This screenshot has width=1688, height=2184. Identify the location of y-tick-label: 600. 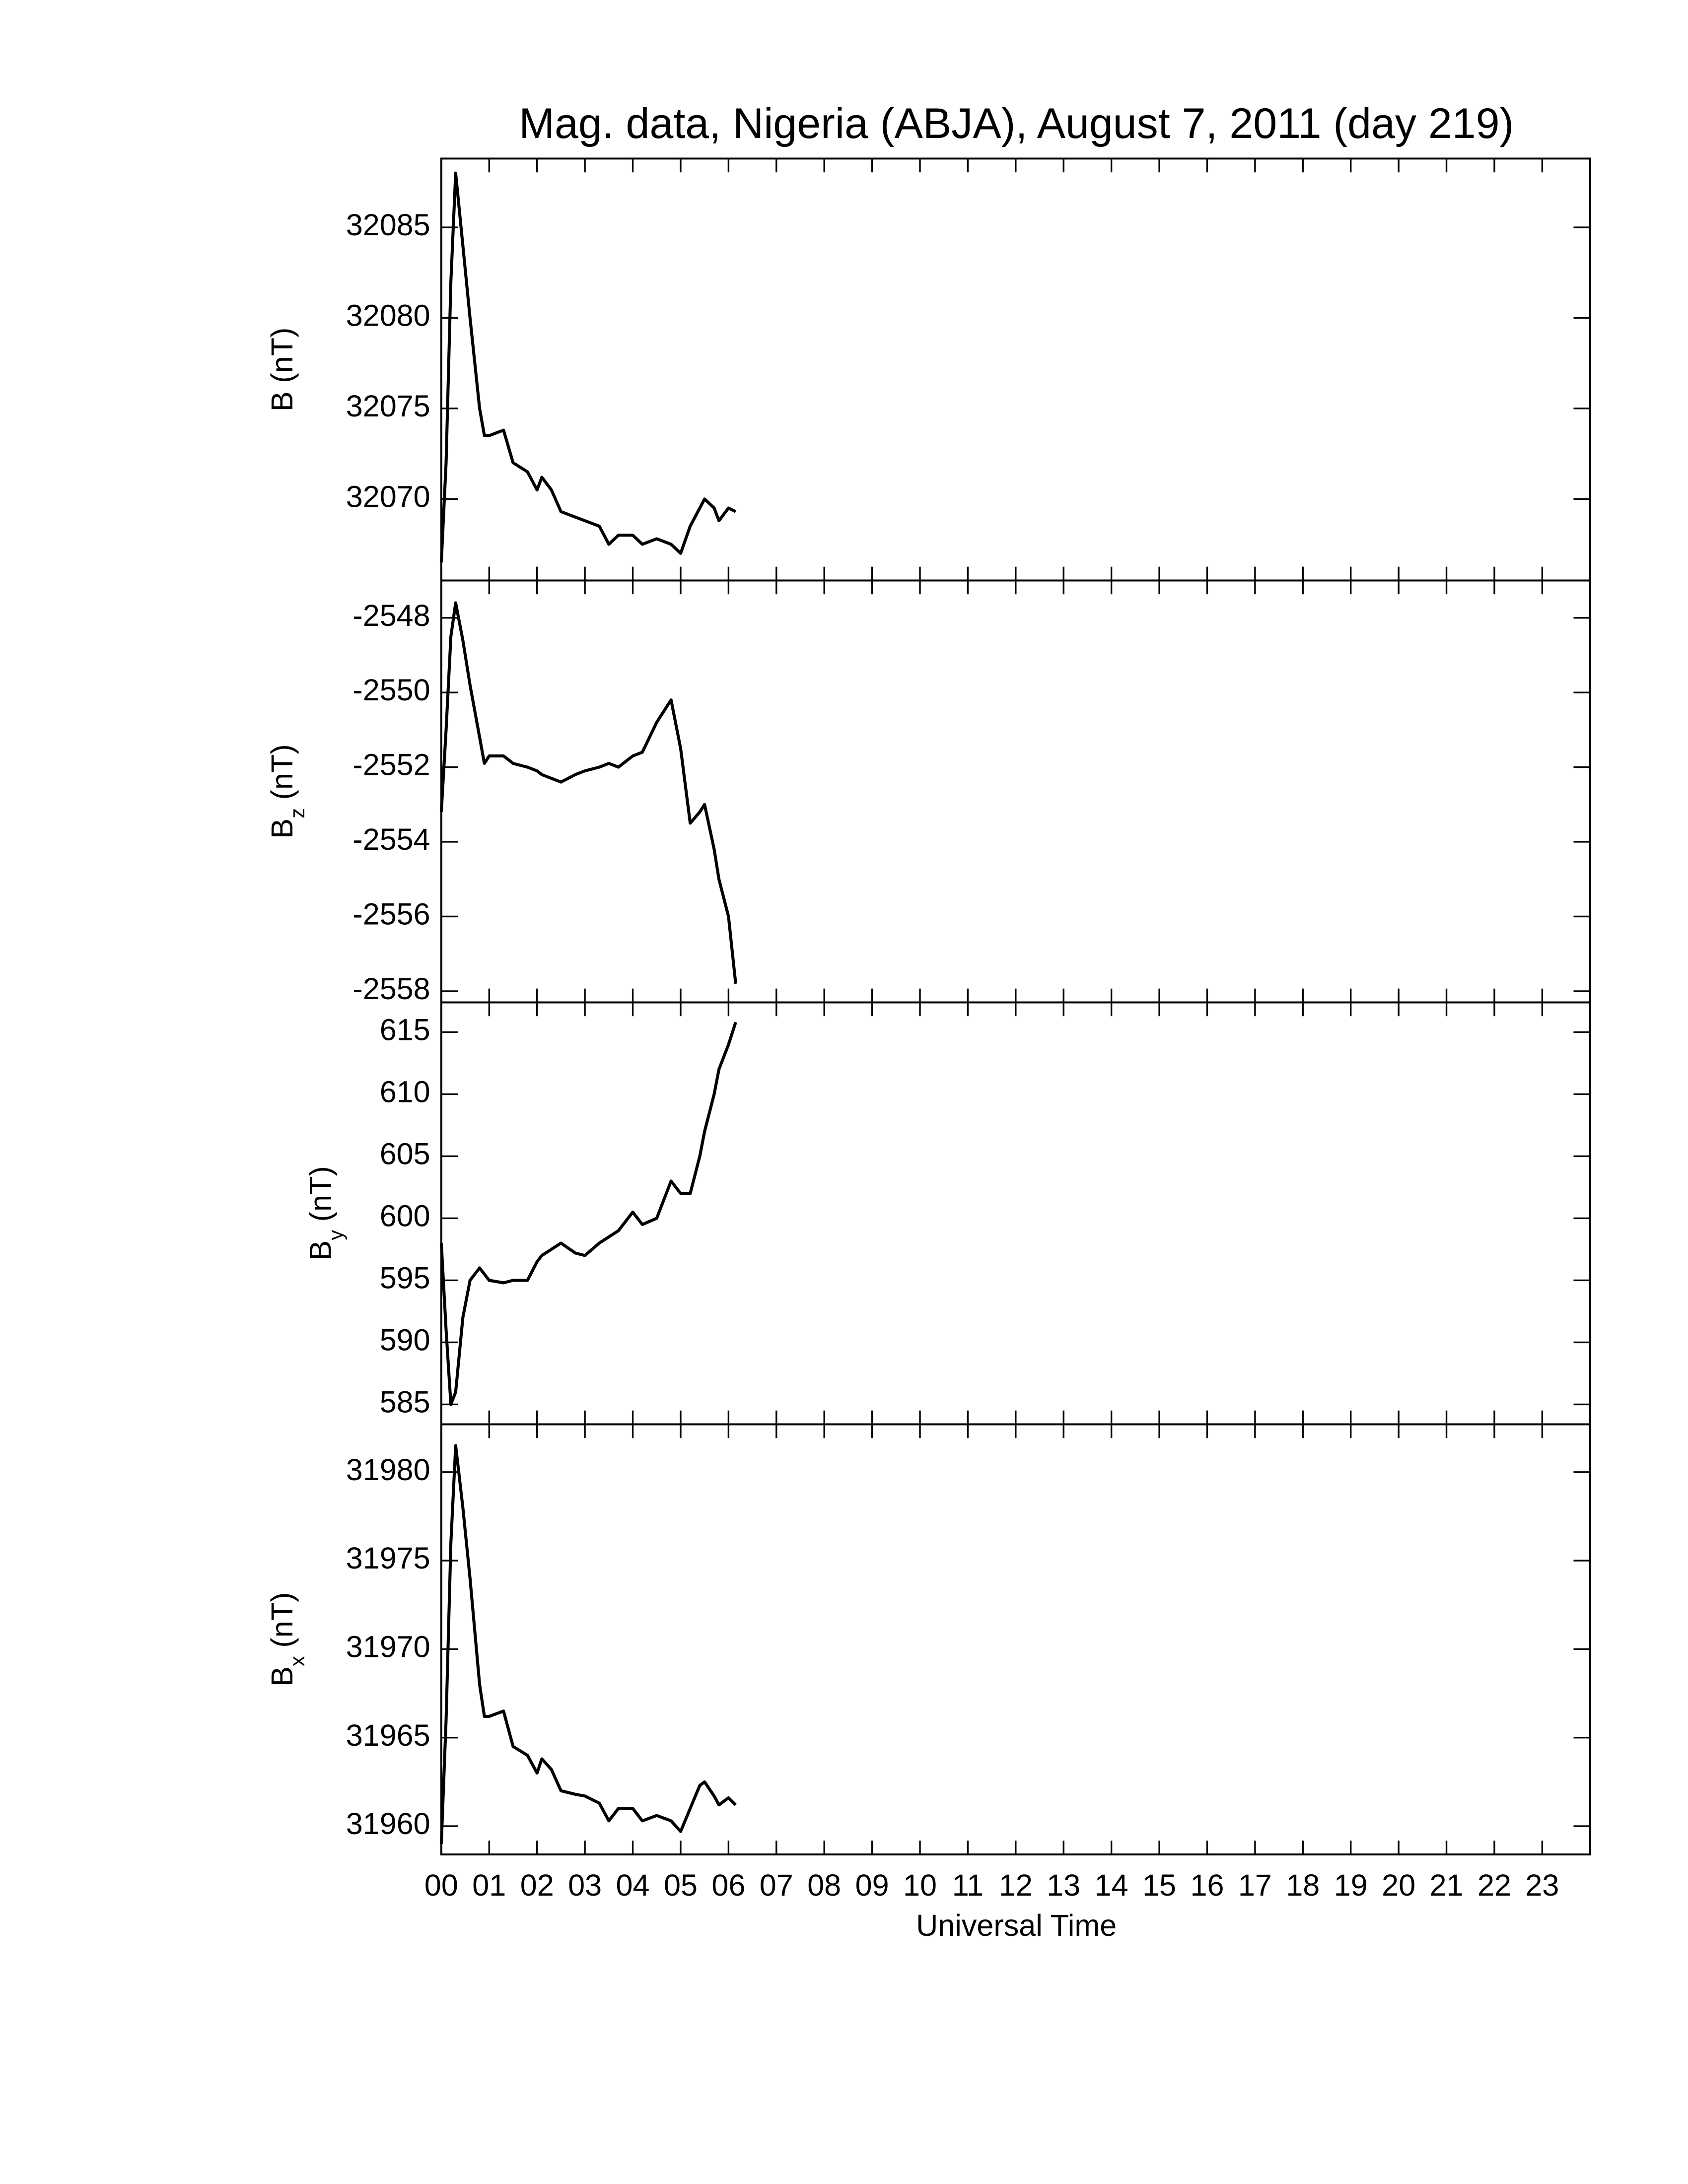
(405, 1216).